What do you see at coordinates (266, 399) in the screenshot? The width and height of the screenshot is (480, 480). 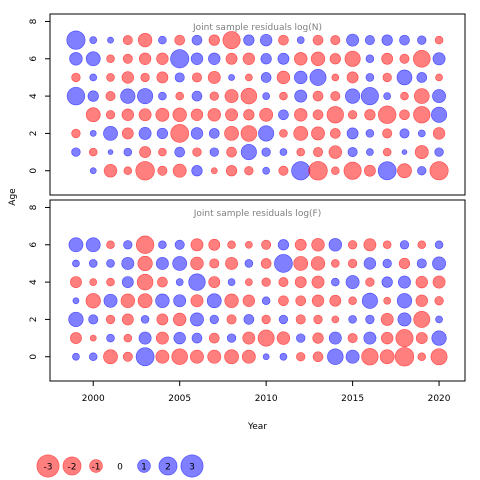 I see `x-tick-label: 2010` at bounding box center [266, 399].